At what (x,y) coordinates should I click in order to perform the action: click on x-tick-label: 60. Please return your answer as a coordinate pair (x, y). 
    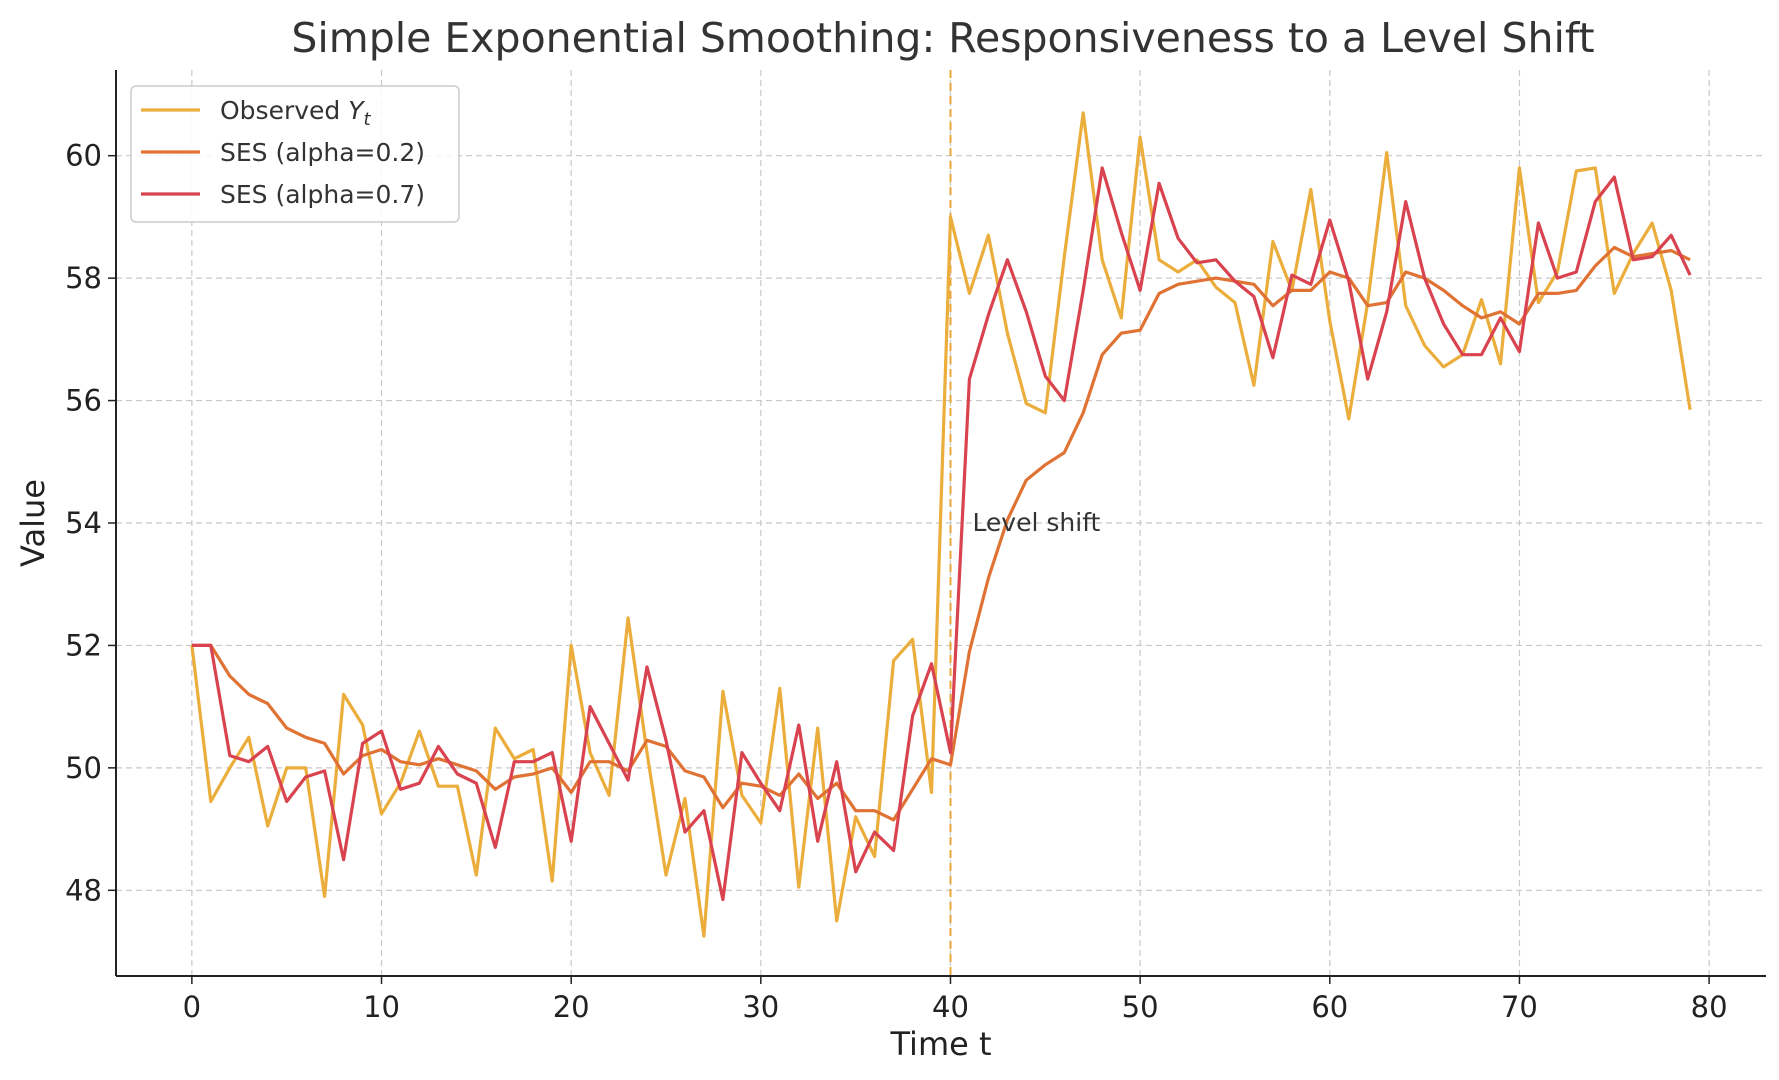
    Looking at the image, I should click on (1329, 1007).